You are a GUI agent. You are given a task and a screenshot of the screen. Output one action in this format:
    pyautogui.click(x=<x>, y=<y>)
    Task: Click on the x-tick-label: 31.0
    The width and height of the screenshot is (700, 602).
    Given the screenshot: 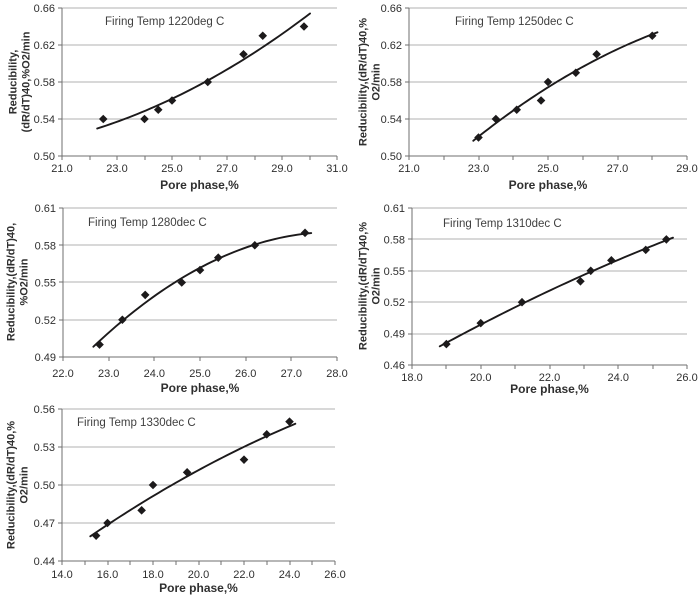 What is the action you would take?
    pyautogui.click(x=336, y=169)
    